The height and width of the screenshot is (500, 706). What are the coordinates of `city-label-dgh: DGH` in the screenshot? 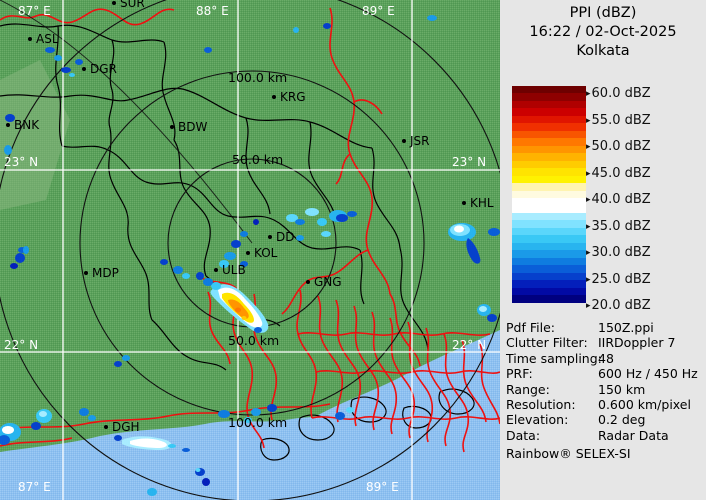 It's located at (126, 427).